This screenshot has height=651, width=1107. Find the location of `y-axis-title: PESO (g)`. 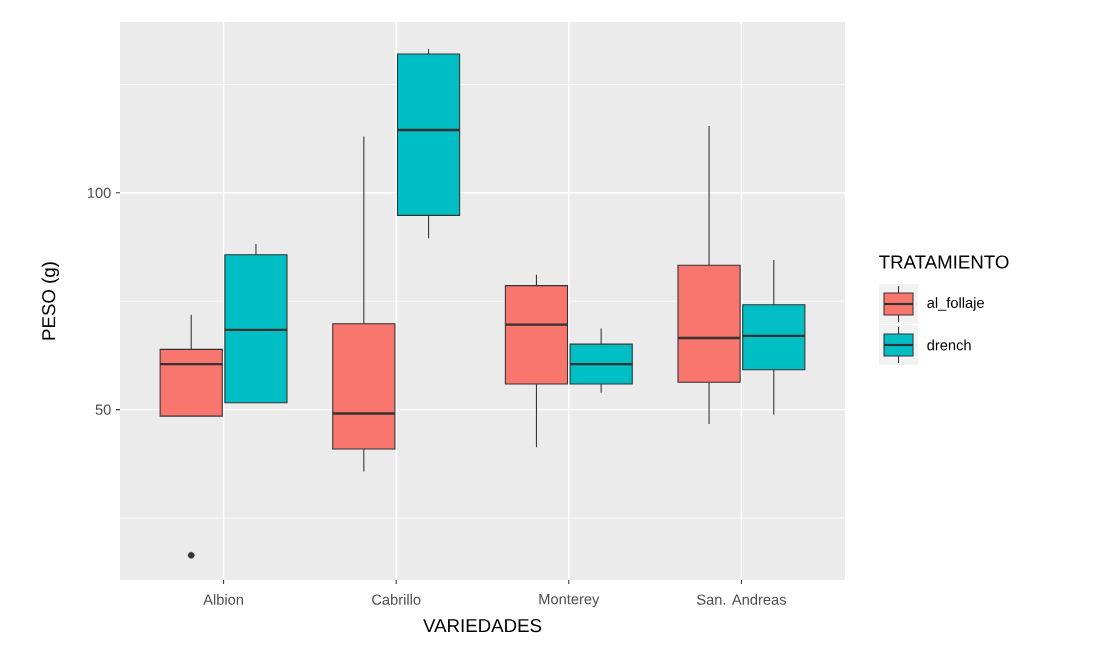

y-axis-title: PESO (g) is located at coordinates (50, 301).